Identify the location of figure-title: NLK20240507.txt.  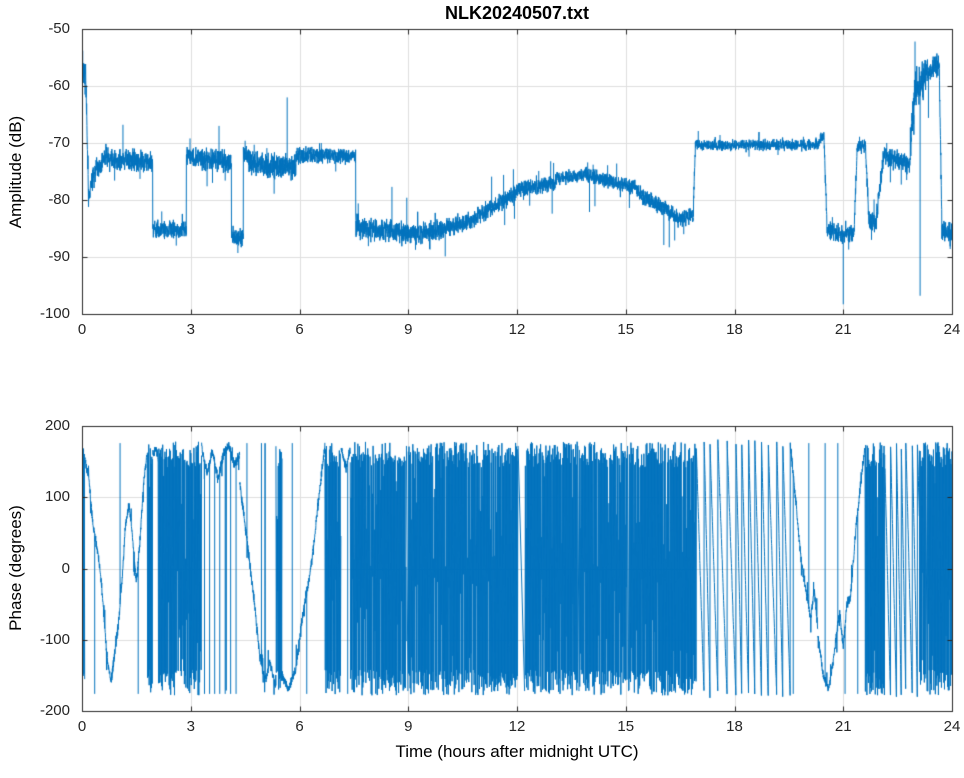
(517, 13).